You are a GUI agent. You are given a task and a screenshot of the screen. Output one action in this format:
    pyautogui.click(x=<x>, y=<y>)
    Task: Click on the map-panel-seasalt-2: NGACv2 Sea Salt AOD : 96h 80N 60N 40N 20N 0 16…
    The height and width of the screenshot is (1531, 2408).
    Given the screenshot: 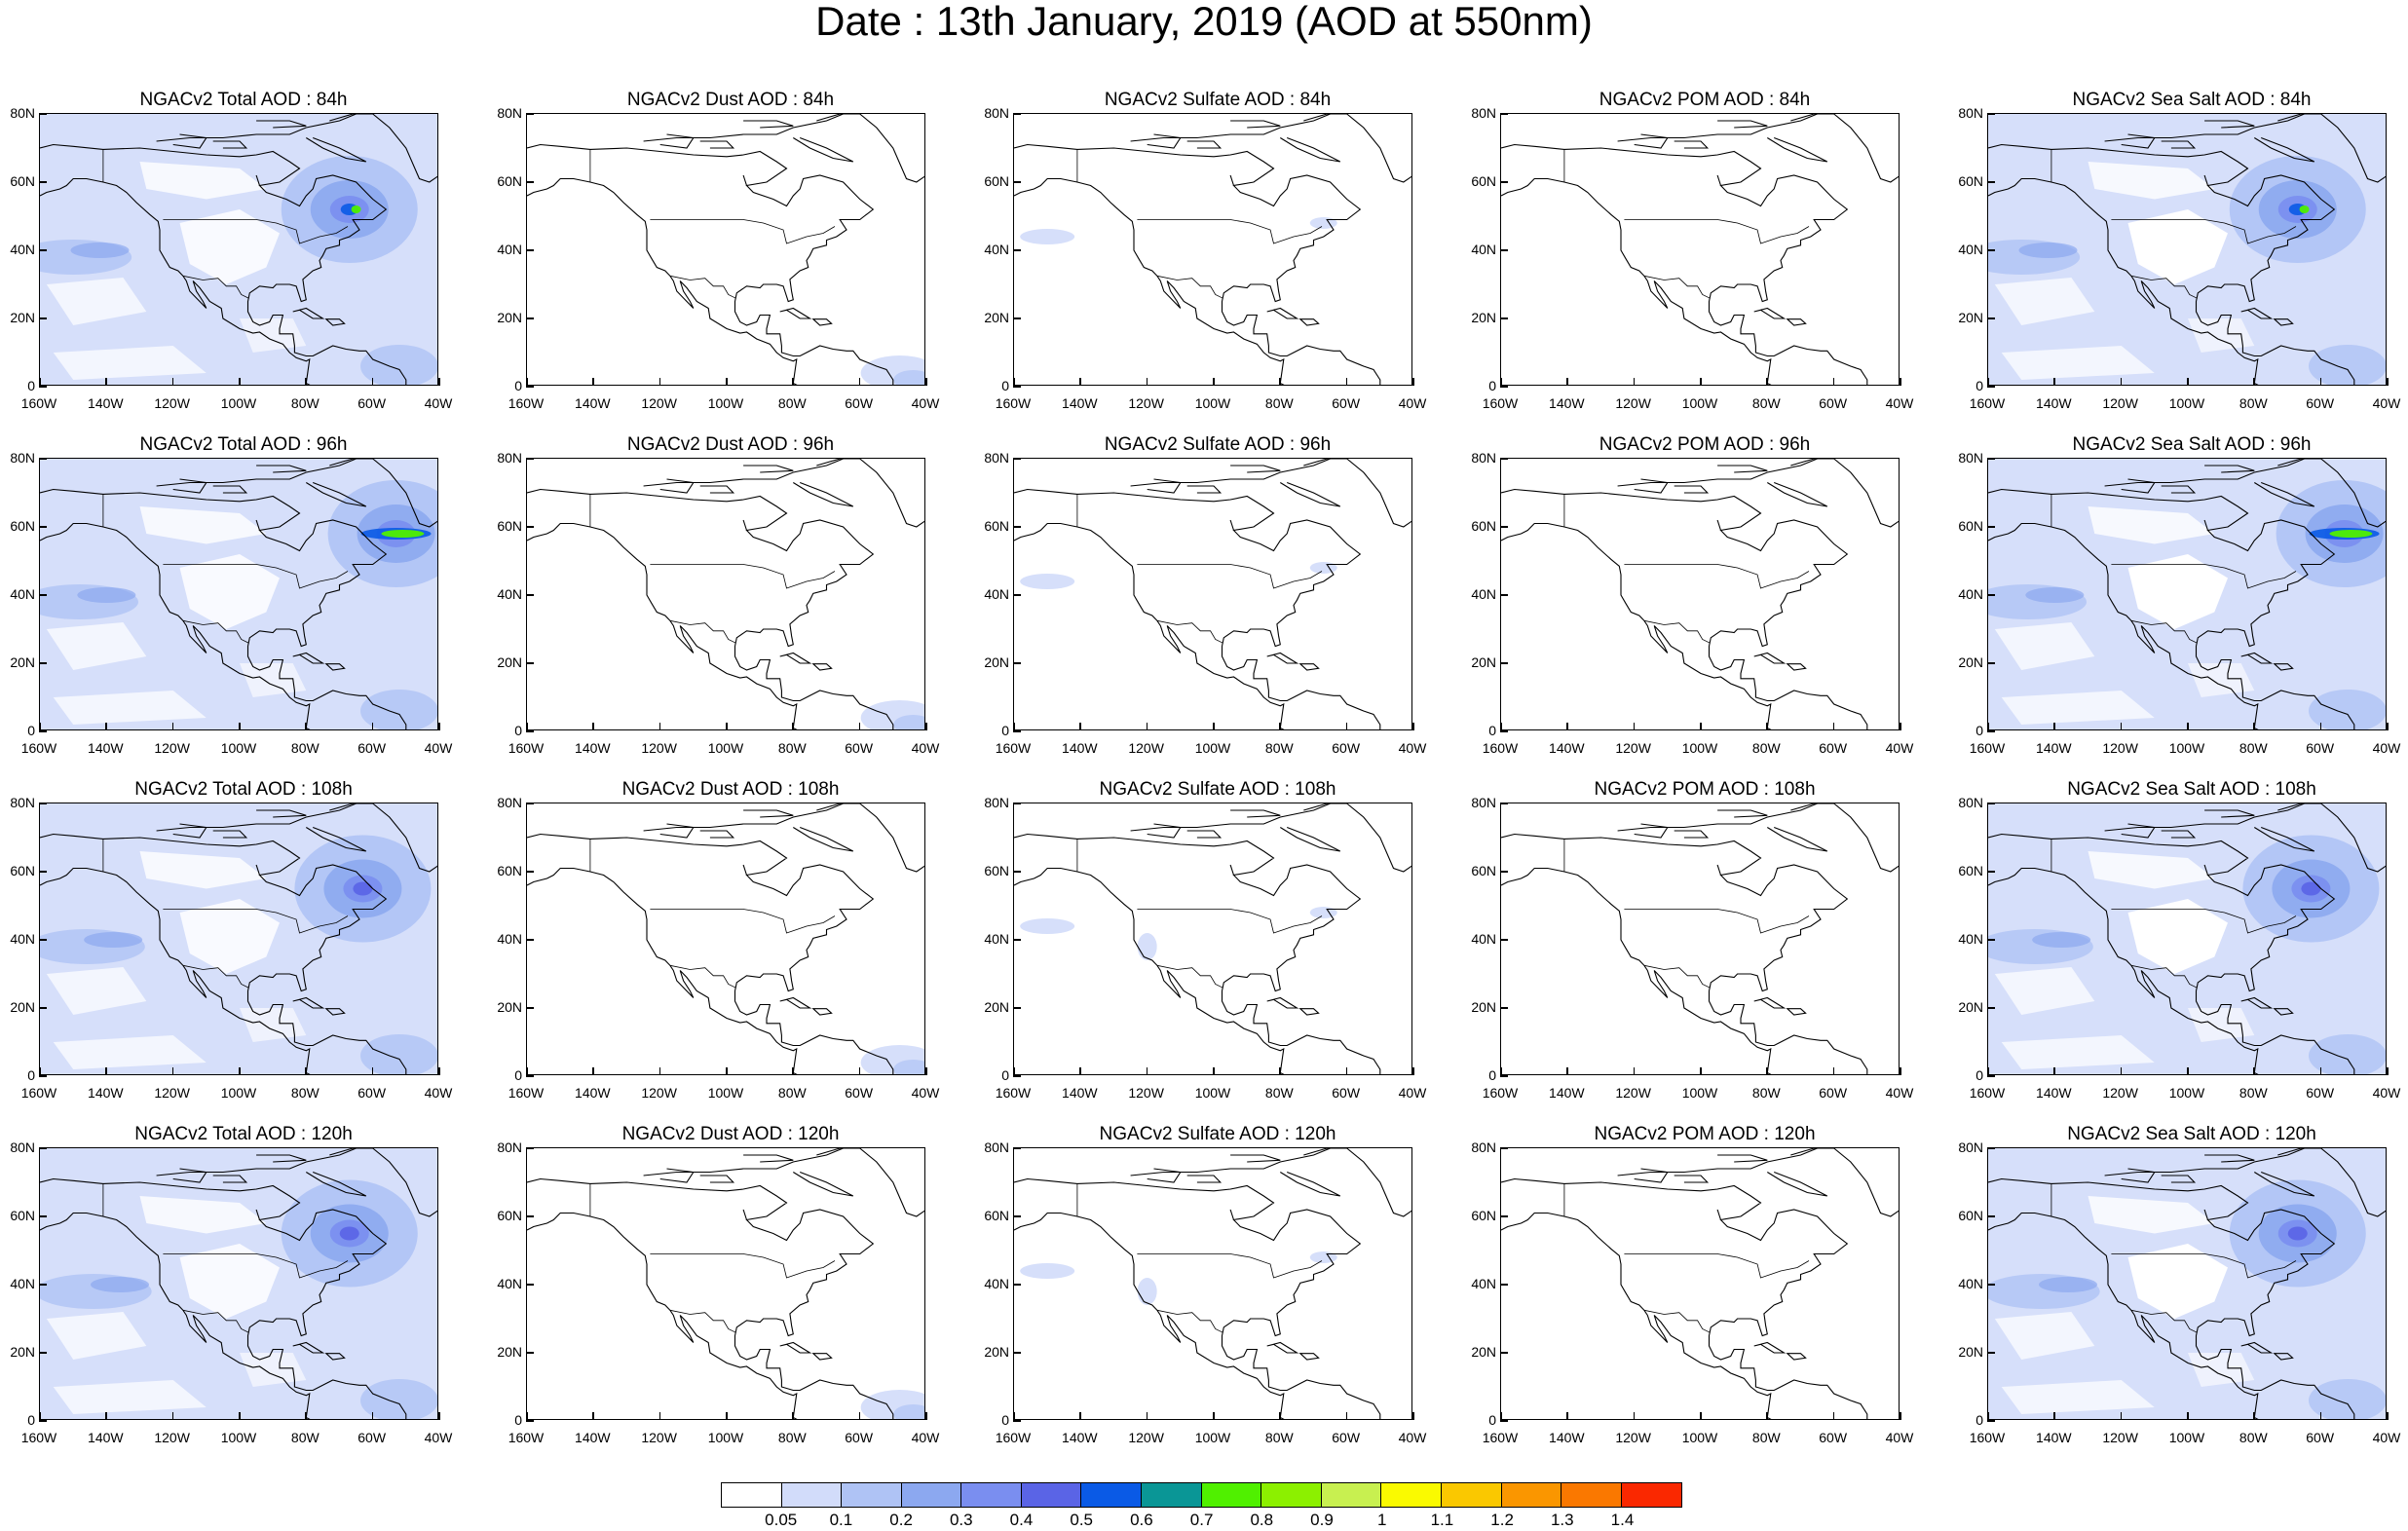 What is the action you would take?
    pyautogui.click(x=2178, y=607)
    